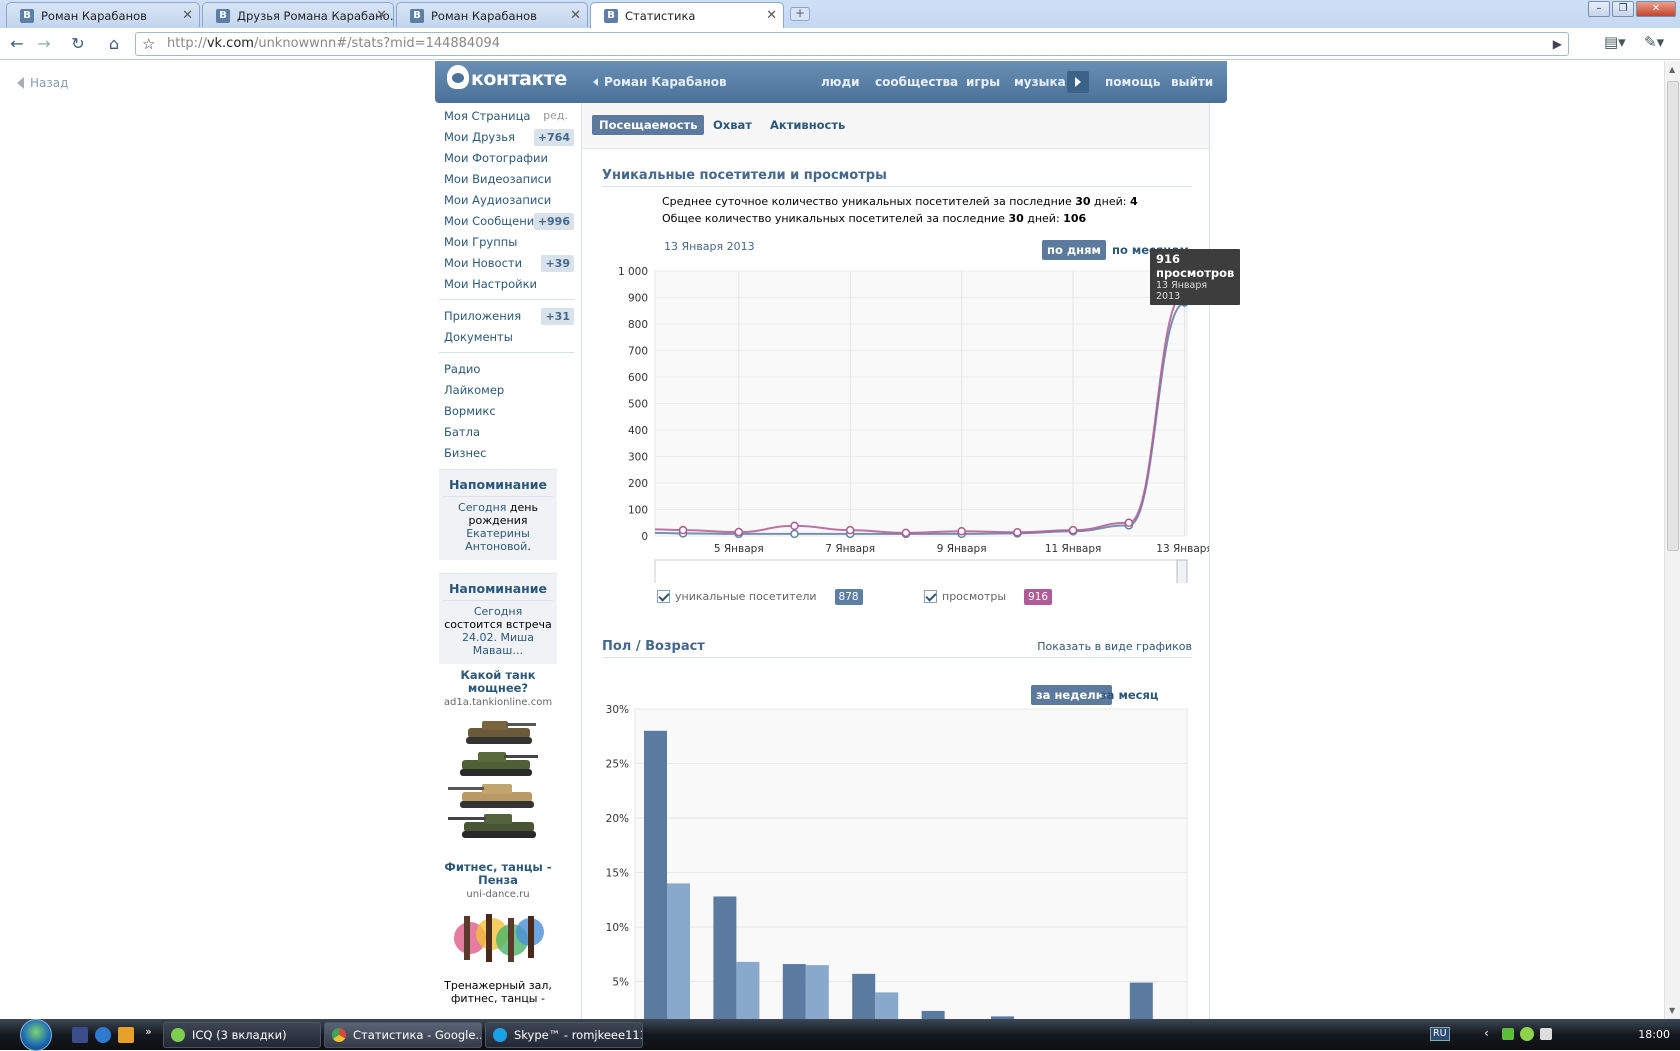 The width and height of the screenshot is (1680, 1051). I want to click on scroll-down-icon: ▼, so click(1672, 1010).